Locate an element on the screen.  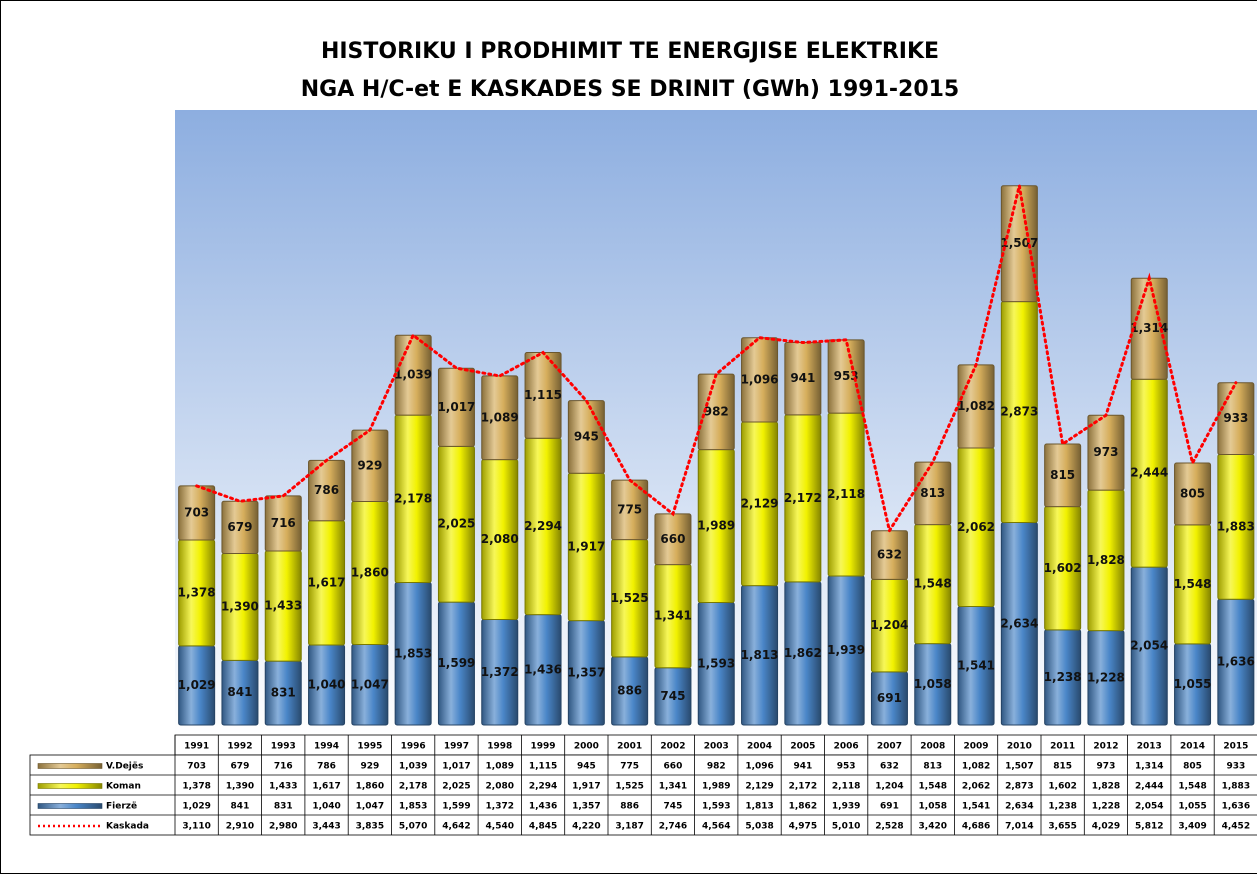
table-cell: 4,029 is located at coordinates (1106, 827).